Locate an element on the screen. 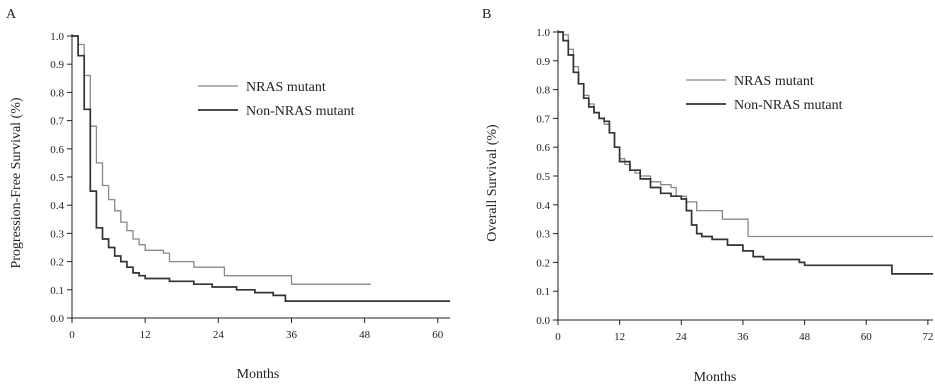 The height and width of the screenshot is (388, 935). panel-a-y-tick-label: 0.6 is located at coordinates (57, 150).